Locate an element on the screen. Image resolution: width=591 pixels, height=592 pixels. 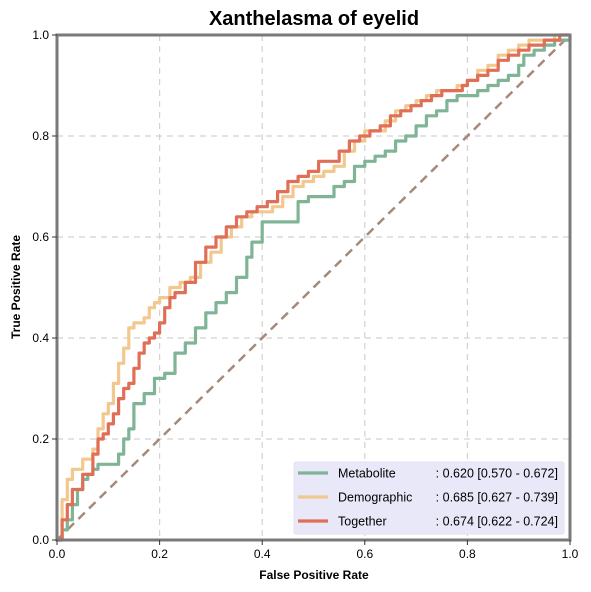
legend-label-metabolite: Metabolite is located at coordinates (367, 474).